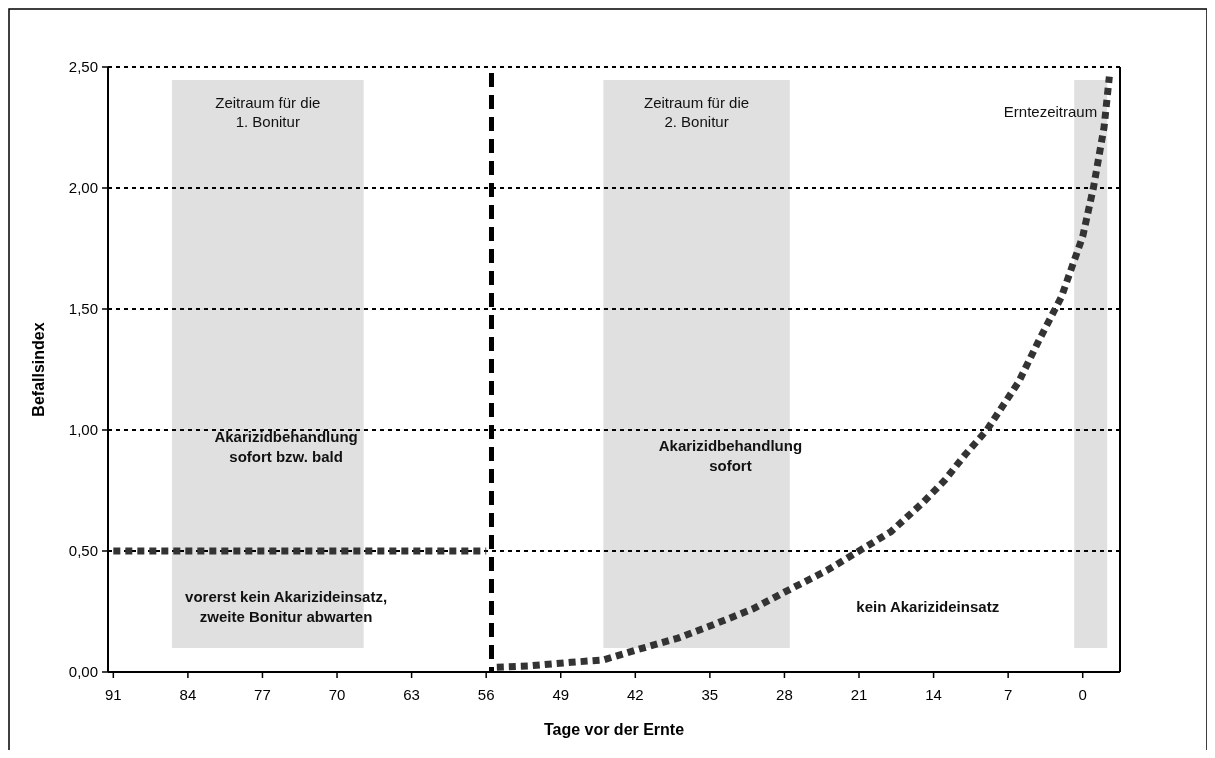 This screenshot has height=758, width=1215. Describe the element at coordinates (286, 607) in the screenshot. I see `annotation: vorerst kein Akarizideinsatz, zweite Bonitur abwarten` at that location.